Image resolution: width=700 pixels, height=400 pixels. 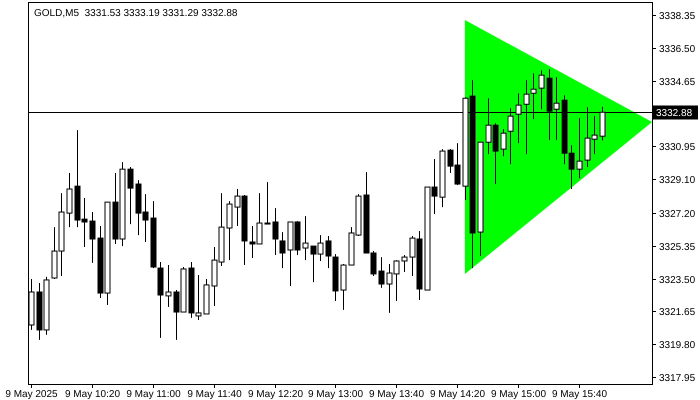 I want to click on x-tick-label: 9 May 13:40, so click(x=396, y=394).